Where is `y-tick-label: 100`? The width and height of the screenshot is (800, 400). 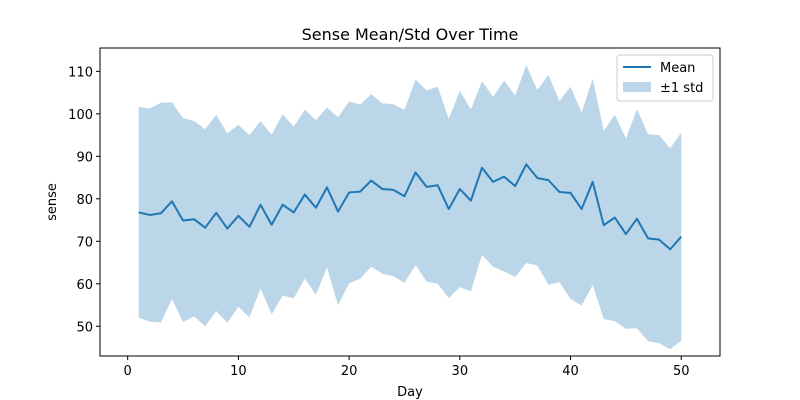
y-tick-label: 100 is located at coordinates (80, 115).